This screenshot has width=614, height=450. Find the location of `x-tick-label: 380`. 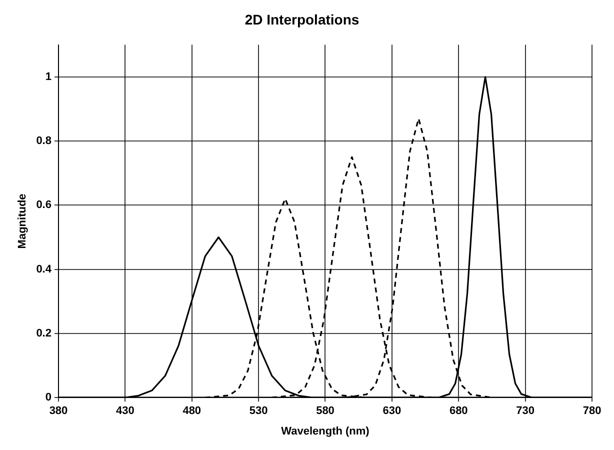

x-tick-label: 380 is located at coordinates (58, 411).